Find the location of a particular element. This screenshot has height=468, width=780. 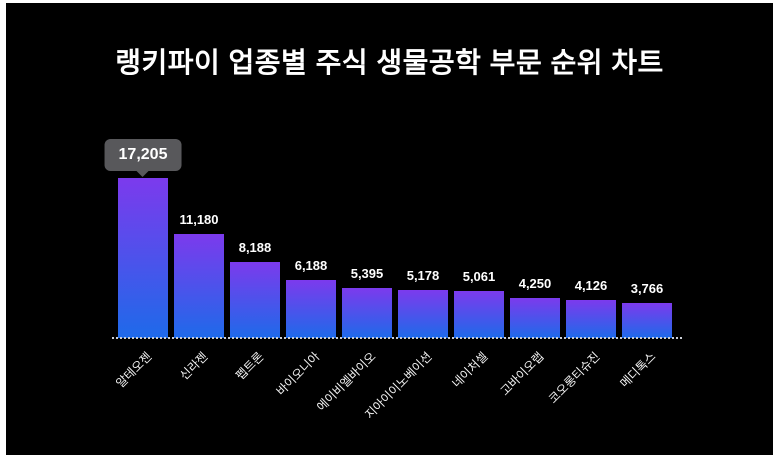

bar-column: 17,205 알테오젠 is located at coordinates (143, 265).